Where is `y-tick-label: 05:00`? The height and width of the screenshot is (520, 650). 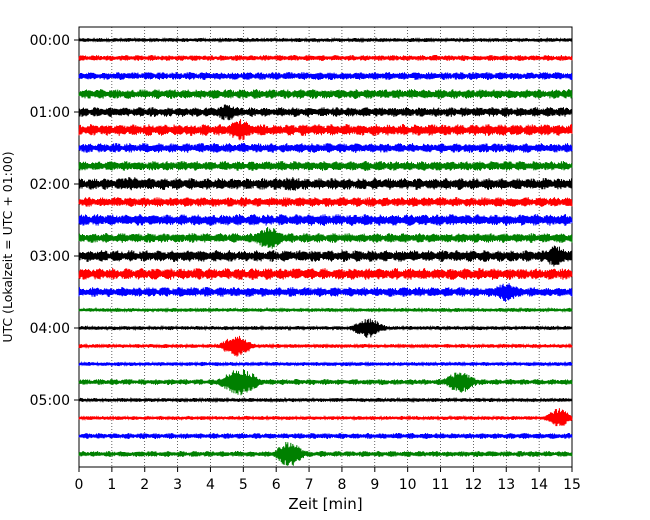
y-tick-label: 05:00 is located at coordinates (50, 401).